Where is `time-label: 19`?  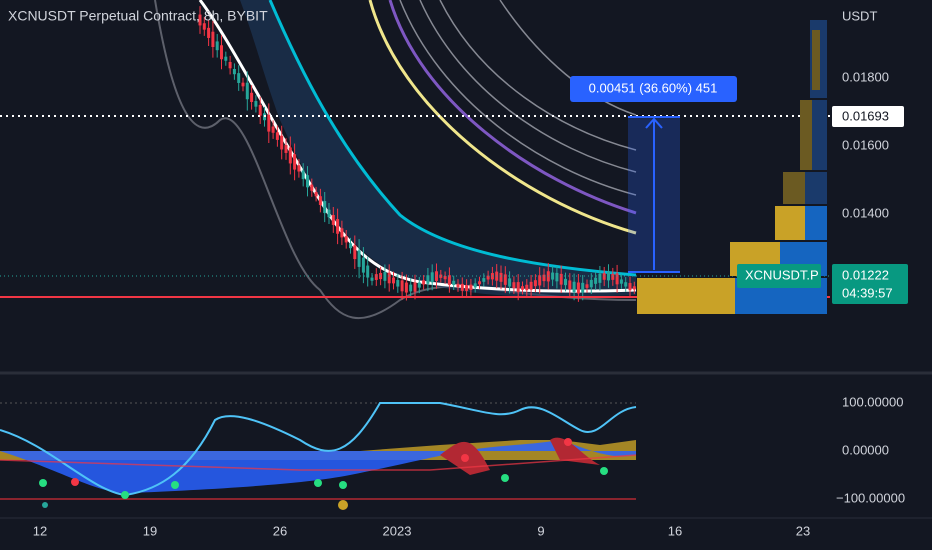
time-label: 19 is located at coordinates (150, 530).